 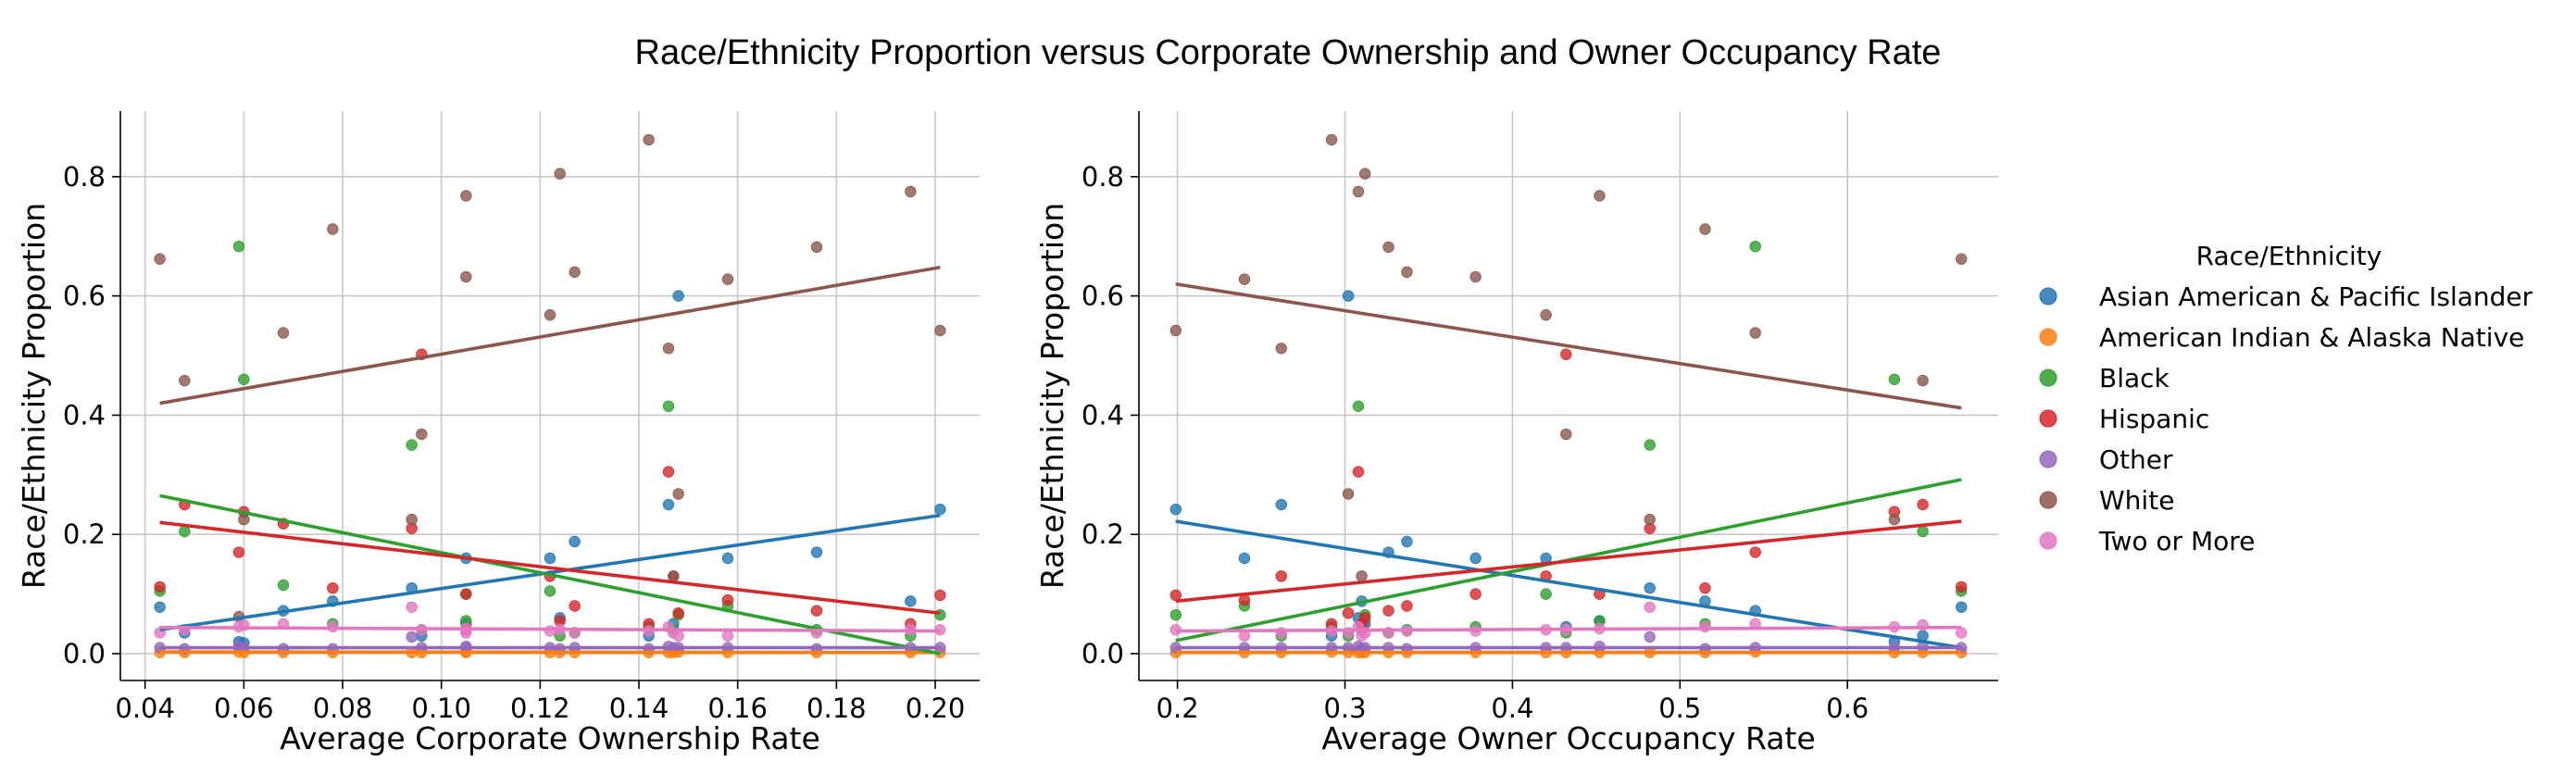 What do you see at coordinates (936, 708) in the screenshot?
I see `x-tick-label: 0.20` at bounding box center [936, 708].